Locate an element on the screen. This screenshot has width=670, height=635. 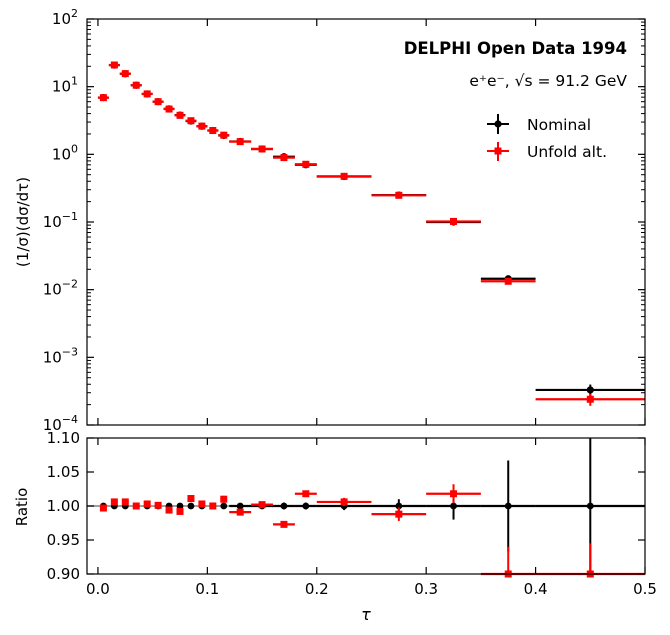
x-tick-label: 0.5 is located at coordinates (645, 589).